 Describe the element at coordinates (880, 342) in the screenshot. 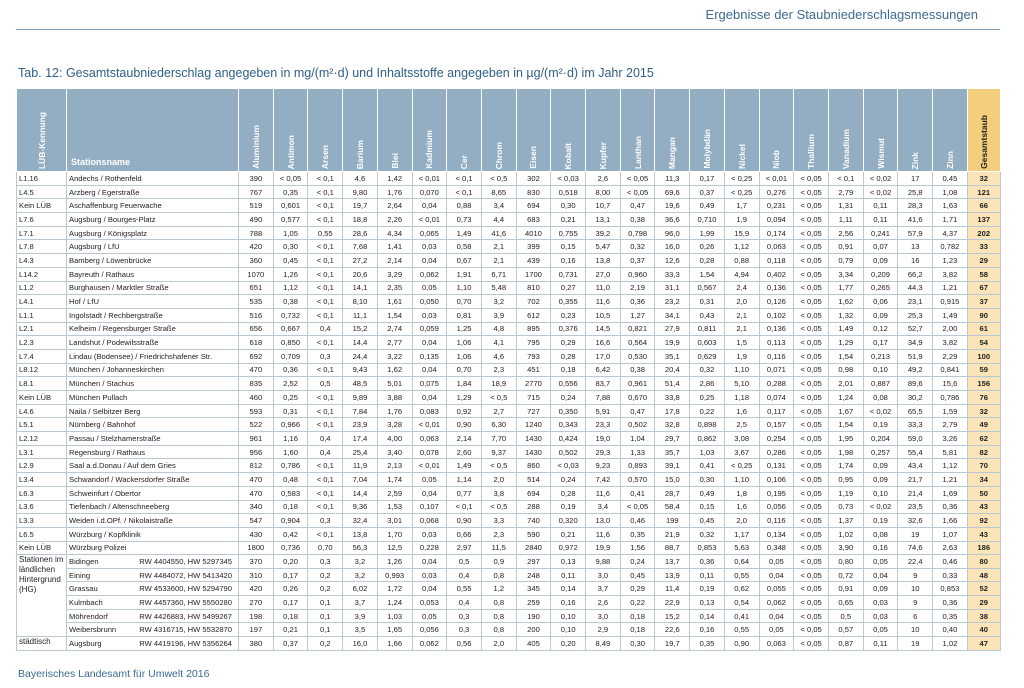

I see `table-cell: 0,17` at that location.